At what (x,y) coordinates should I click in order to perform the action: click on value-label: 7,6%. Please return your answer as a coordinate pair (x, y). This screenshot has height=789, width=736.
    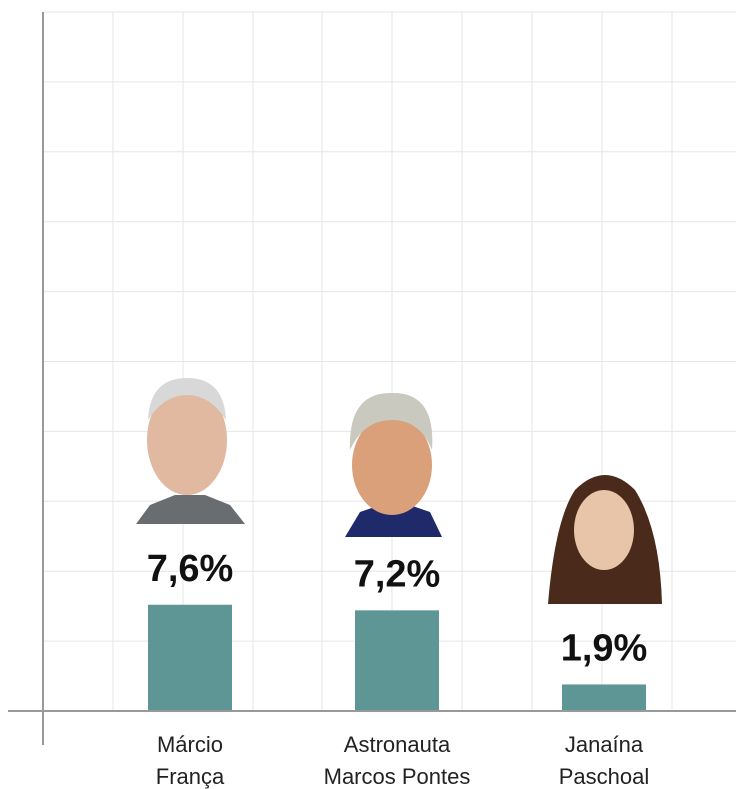
    Looking at the image, I should click on (190, 569).